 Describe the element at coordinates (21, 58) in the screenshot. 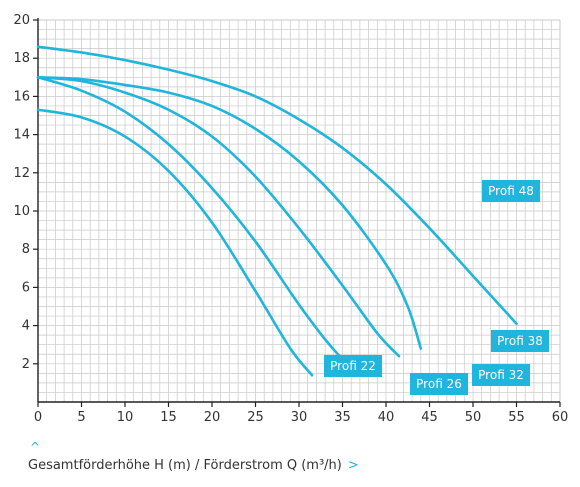

I see `y-tick-label: 18` at that location.